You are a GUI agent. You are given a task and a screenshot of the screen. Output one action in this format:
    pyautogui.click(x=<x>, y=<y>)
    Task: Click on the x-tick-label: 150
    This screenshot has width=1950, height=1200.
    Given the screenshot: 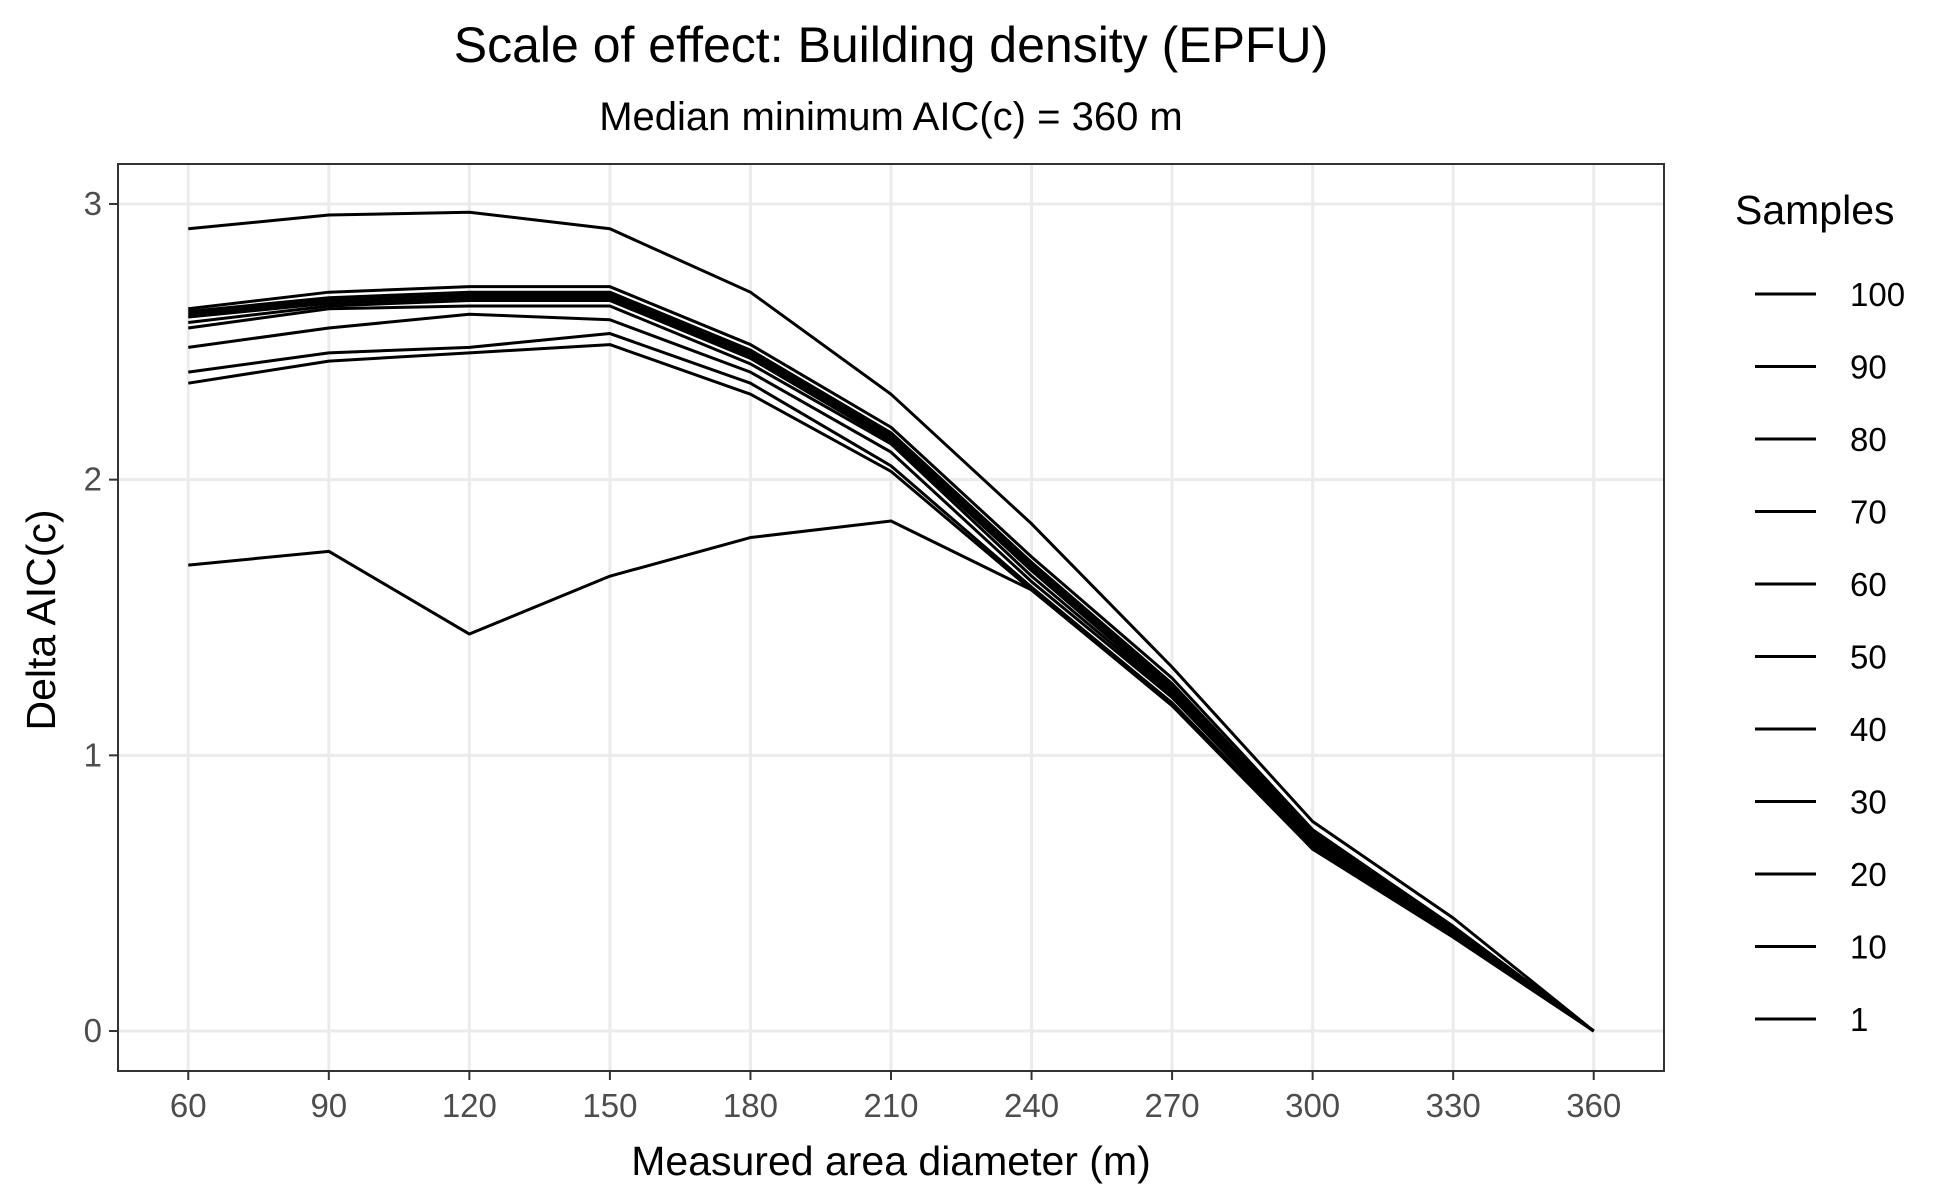 What is the action you would take?
    pyautogui.click(x=609, y=1105)
    